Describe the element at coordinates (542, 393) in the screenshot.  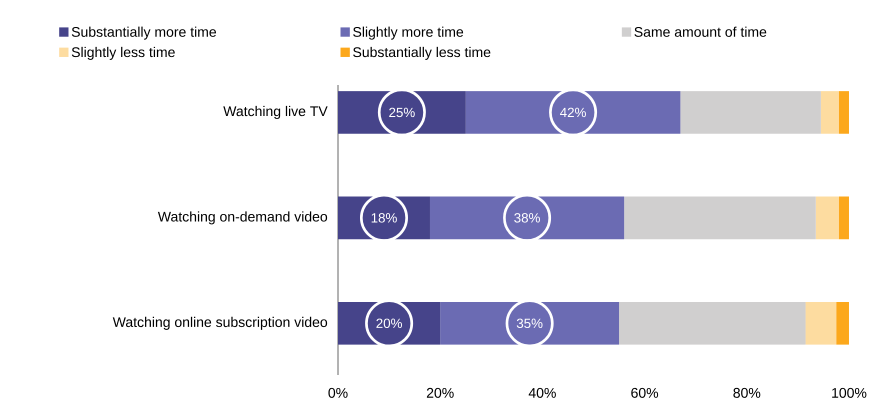
I see `x-tick-label: 40%` at that location.